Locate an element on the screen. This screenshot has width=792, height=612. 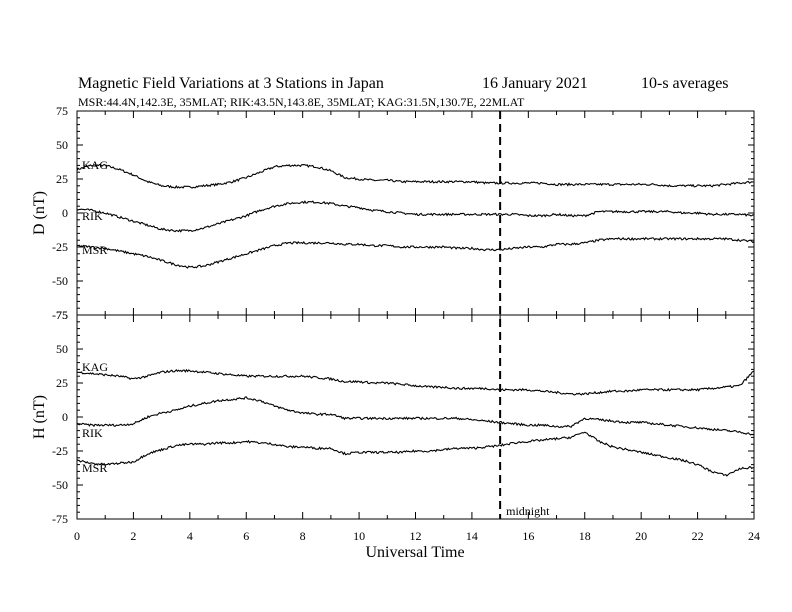
x-tick-label: 8 is located at coordinates (303, 536).